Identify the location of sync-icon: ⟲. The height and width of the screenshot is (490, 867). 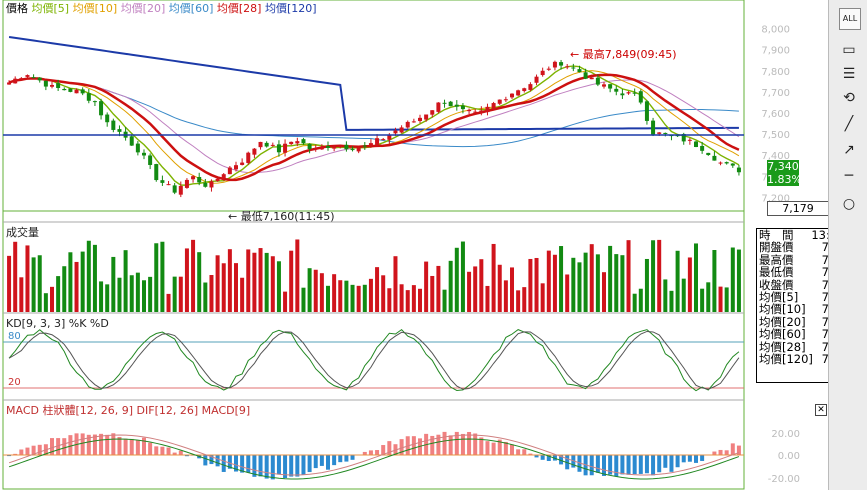
(849, 98).